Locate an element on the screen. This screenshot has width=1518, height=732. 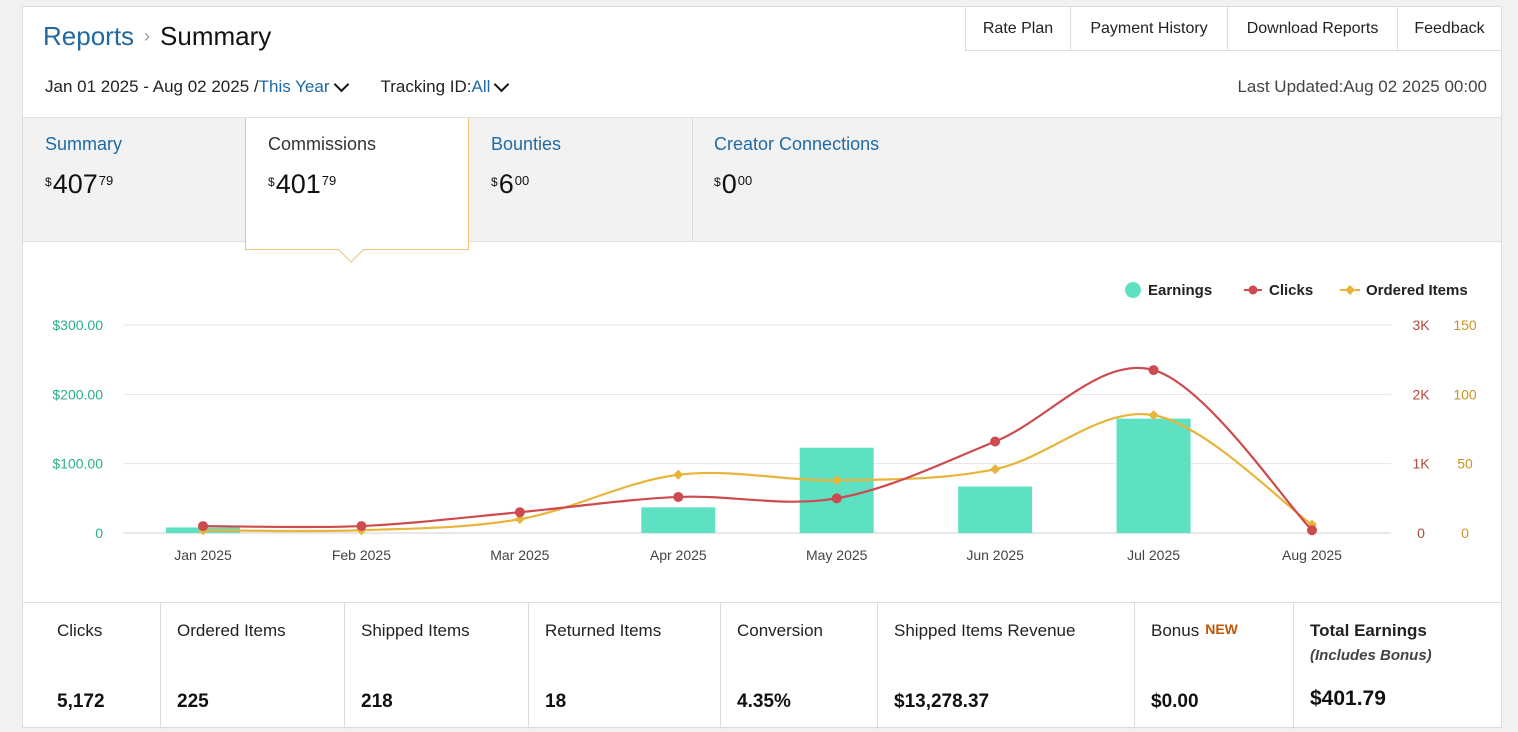
tracking-id-dropdown: All is located at coordinates (481, 86).